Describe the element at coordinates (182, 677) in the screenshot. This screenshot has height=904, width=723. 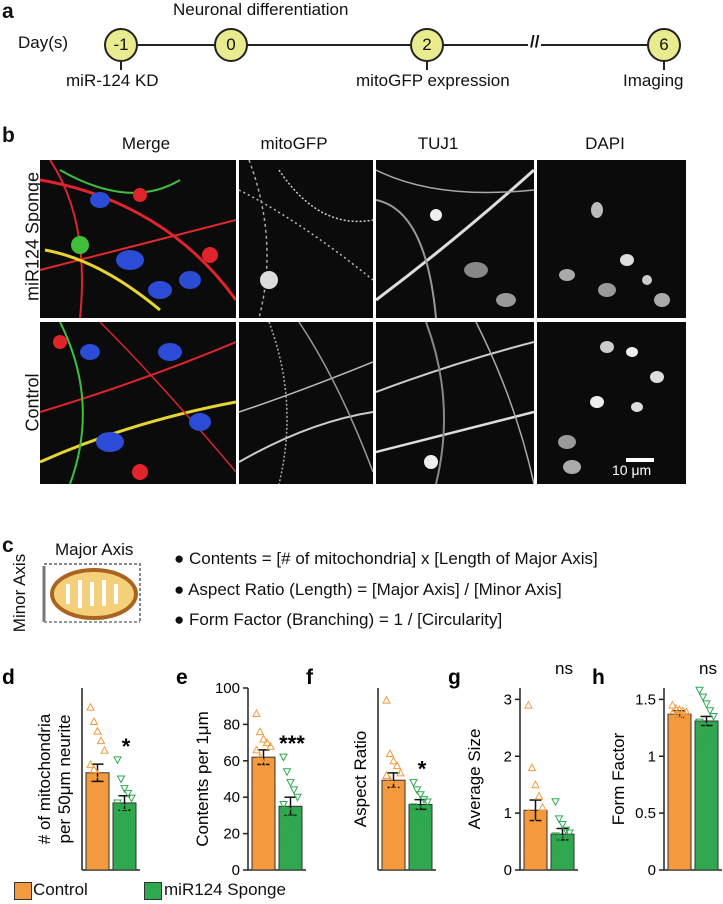
I see `panel-e-letter: e` at that location.